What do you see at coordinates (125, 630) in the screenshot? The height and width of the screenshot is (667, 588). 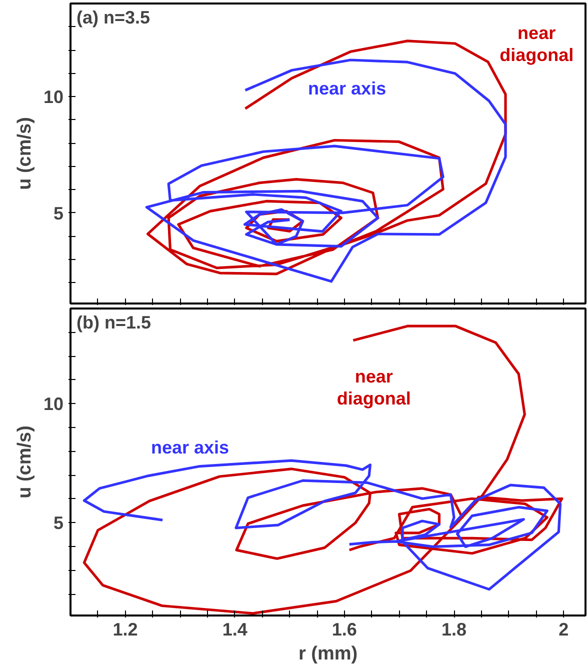 I see `x-tick-label: 1.2` at bounding box center [125, 630].